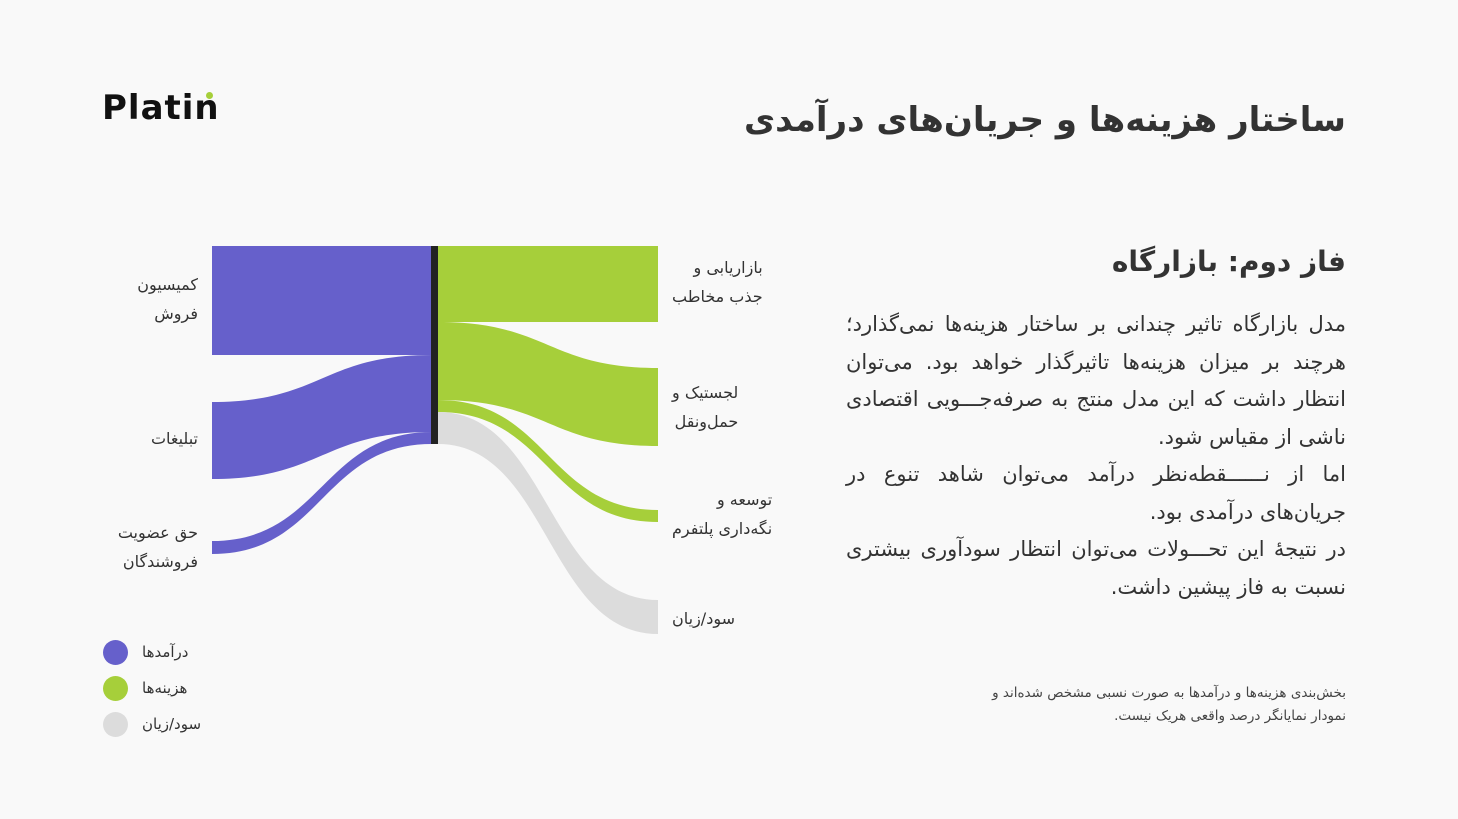 This screenshot has width=1458, height=819. I want to click on legend-item-cost: هزینه‌ها, so click(152, 688).